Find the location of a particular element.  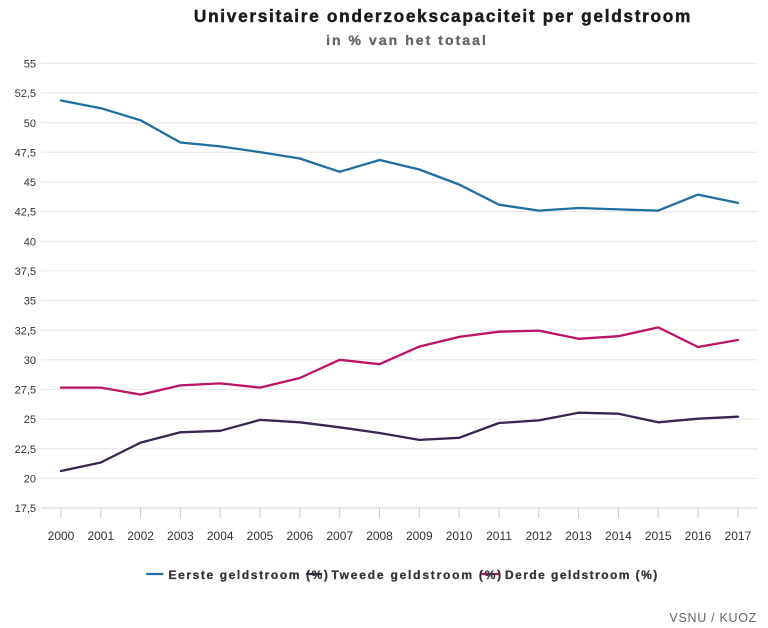

svg-text: 2006 is located at coordinates (299, 536).